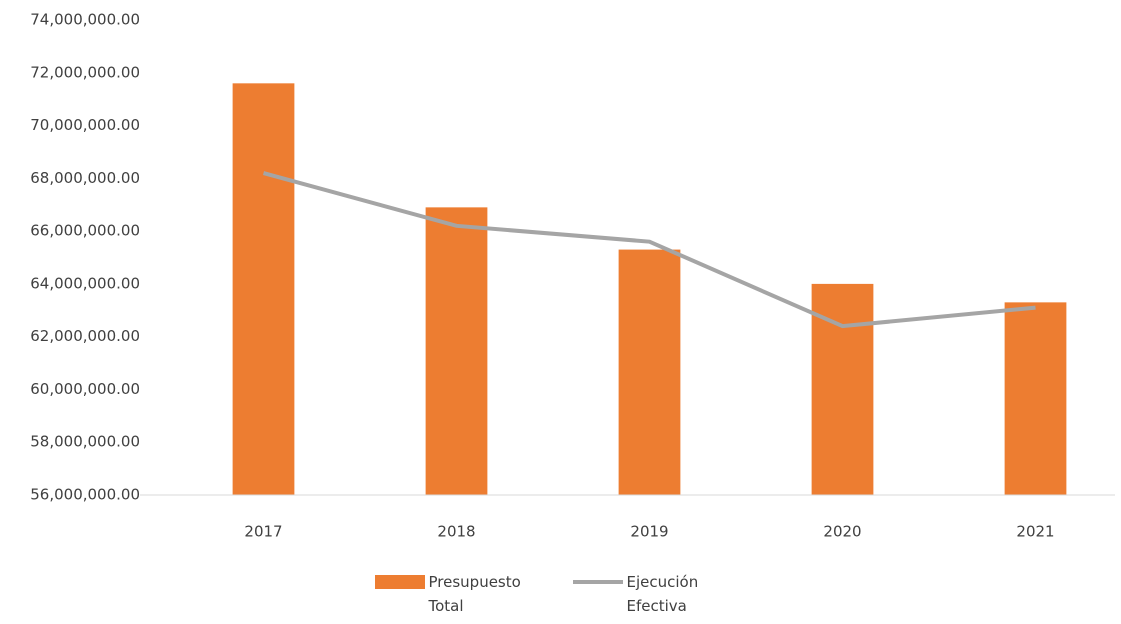  What do you see at coordinates (85, 283) in the screenshot?
I see `y-tick-label: 64,000,000.00` at bounding box center [85, 283].